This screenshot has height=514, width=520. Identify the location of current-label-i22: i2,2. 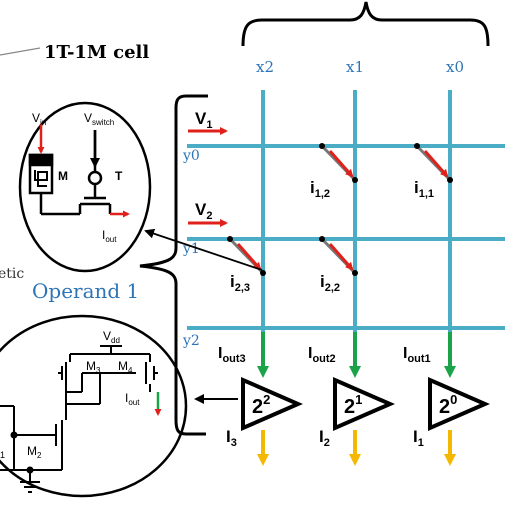
(330, 283).